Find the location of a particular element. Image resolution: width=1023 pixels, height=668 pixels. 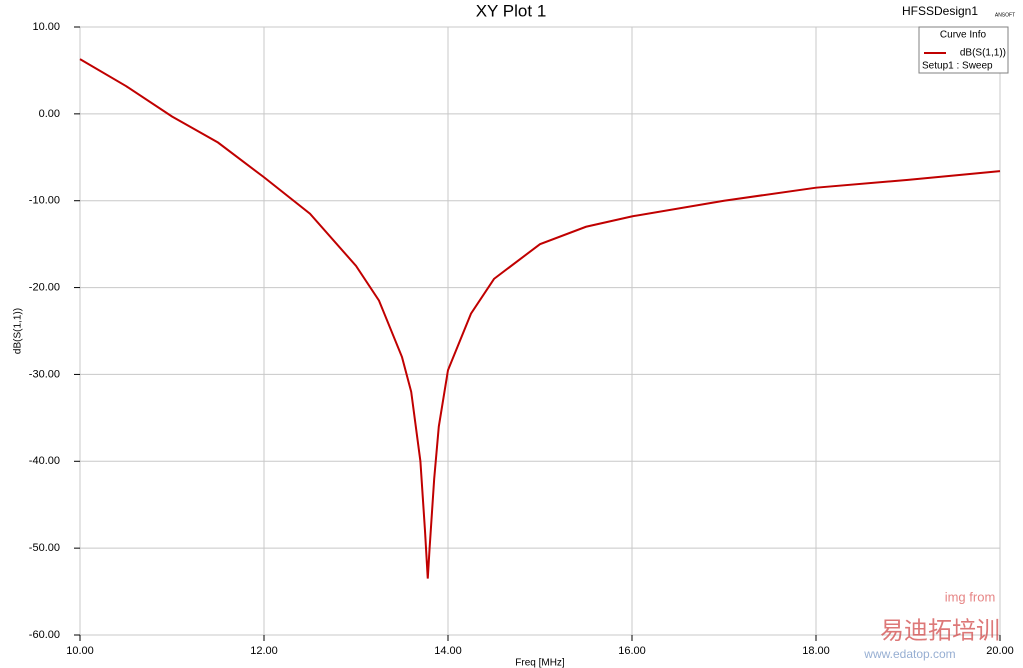

y-tick-label: -40.00 is located at coordinates (44, 461).